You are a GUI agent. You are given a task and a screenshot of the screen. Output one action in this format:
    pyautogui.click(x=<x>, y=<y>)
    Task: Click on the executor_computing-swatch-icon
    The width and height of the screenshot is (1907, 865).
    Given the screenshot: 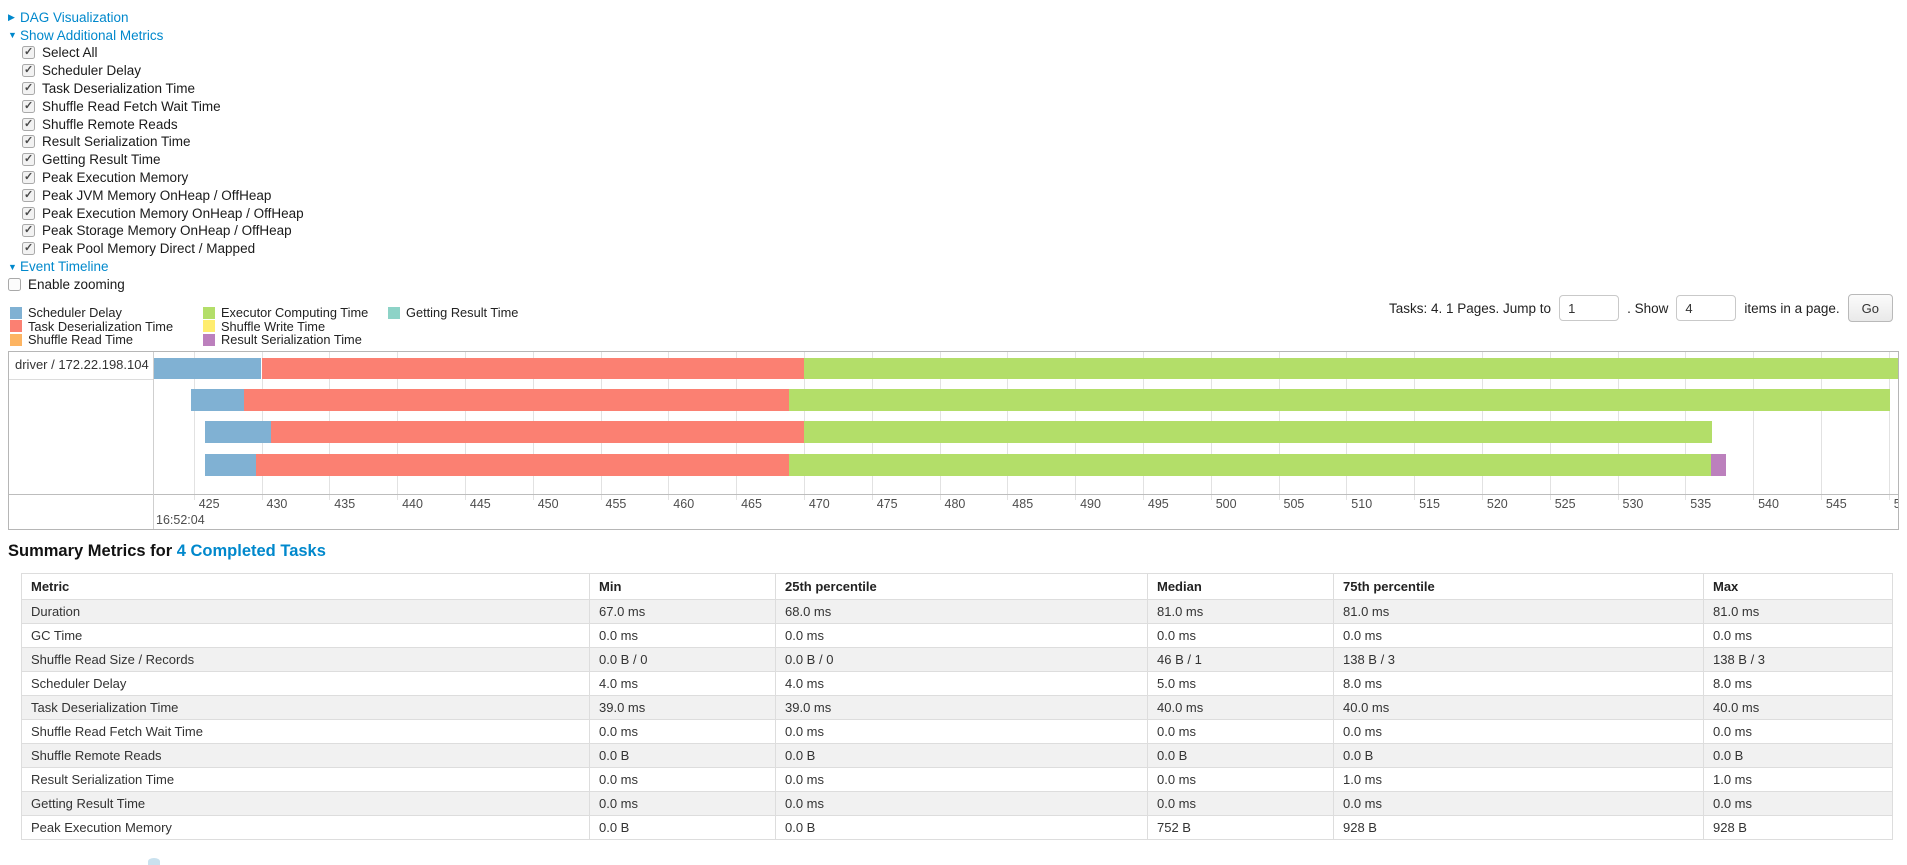 What is the action you would take?
    pyautogui.click(x=209, y=312)
    